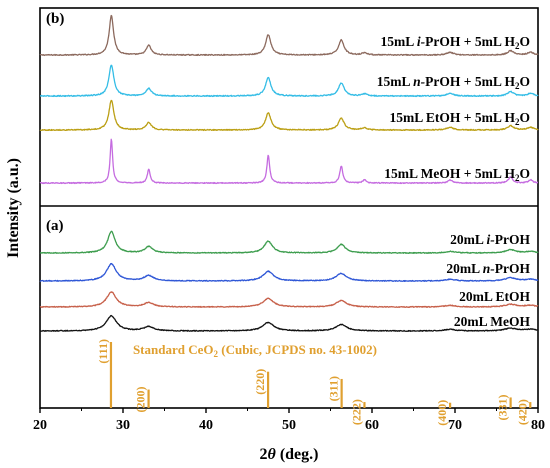  What do you see at coordinates (141, 400) in the screenshot?
I see `hkl-label: (200)` at bounding box center [141, 400].